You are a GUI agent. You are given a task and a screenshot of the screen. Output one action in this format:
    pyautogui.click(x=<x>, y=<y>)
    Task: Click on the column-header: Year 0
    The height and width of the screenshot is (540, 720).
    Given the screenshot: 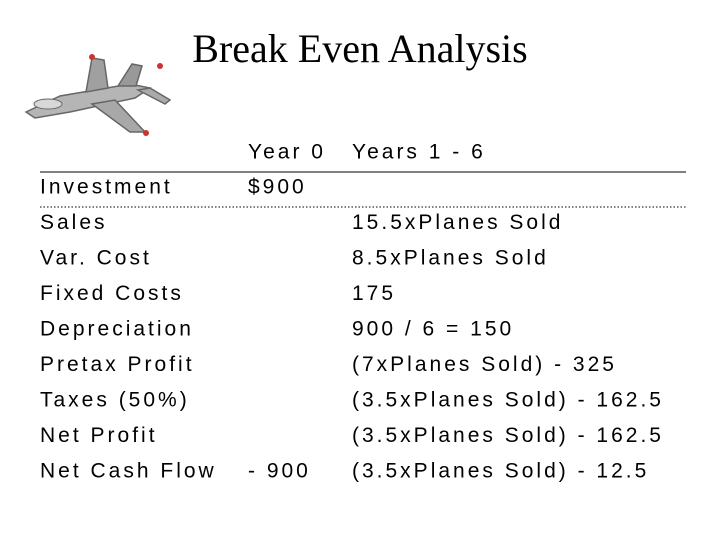 What is the action you would take?
    pyautogui.click(x=287, y=152)
    